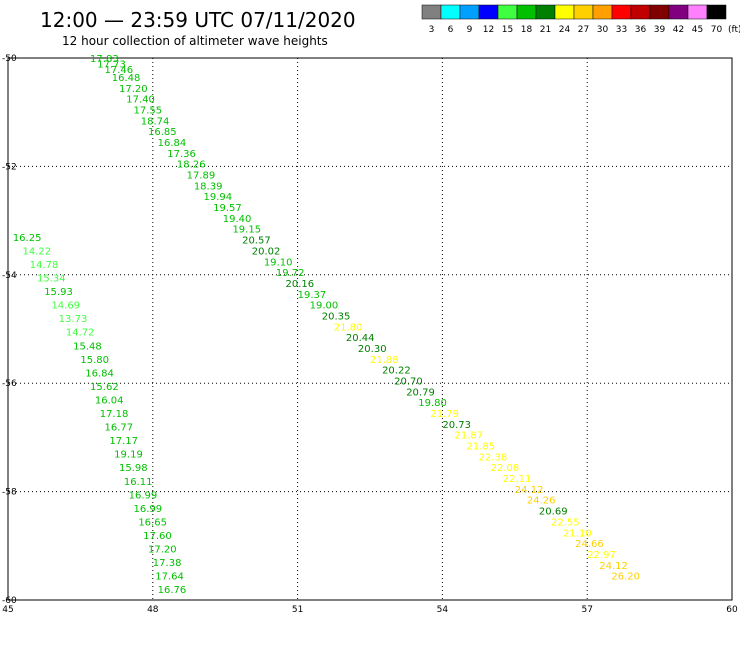  I want to click on data-point: 26.20, so click(625, 577).